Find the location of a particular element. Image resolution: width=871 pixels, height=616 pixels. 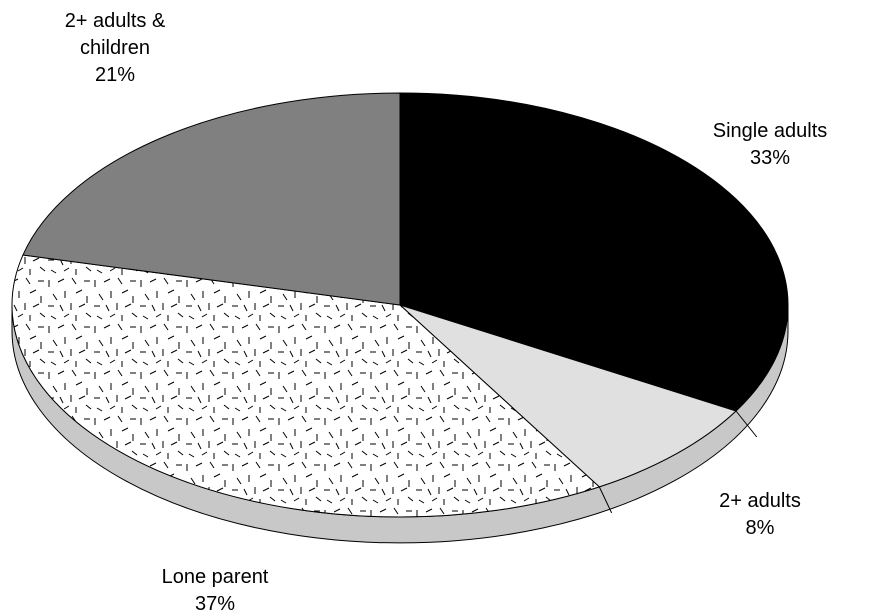

category-label: 2+ adults is located at coordinates (760, 501).